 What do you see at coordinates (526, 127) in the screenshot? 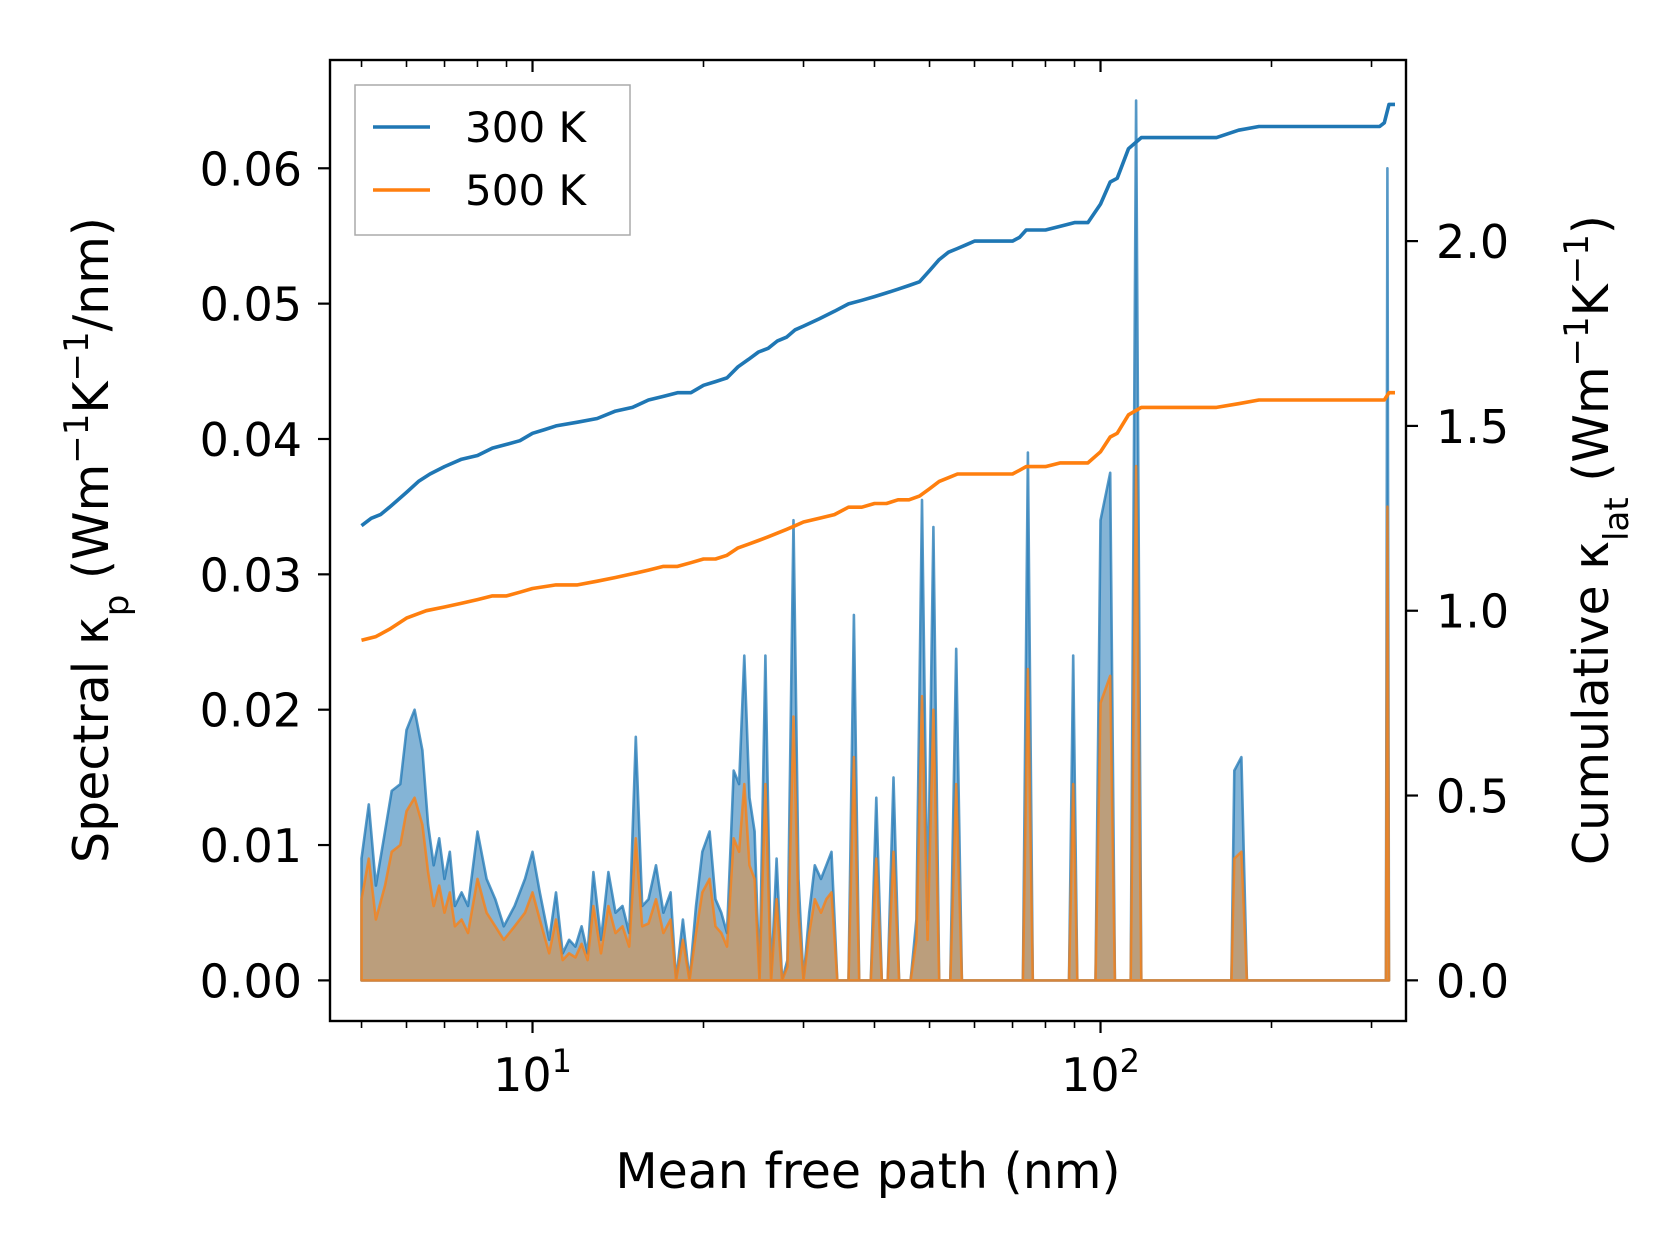
I see `legend-label-300k: 300 K` at bounding box center [526, 127].